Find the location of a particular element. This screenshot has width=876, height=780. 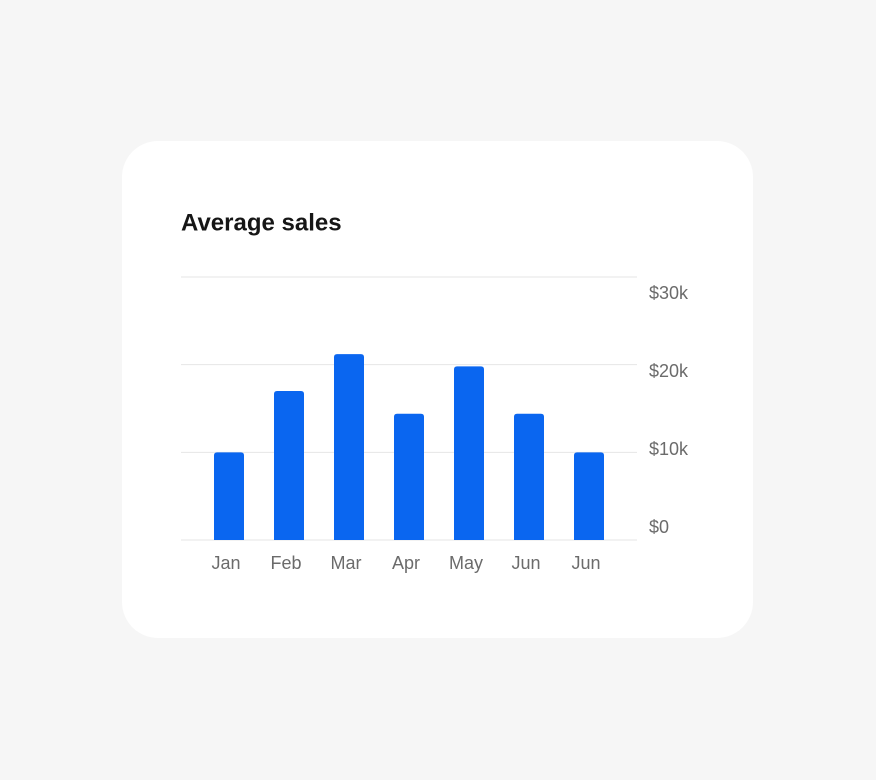

x-tick-label: Feb is located at coordinates (285, 563).